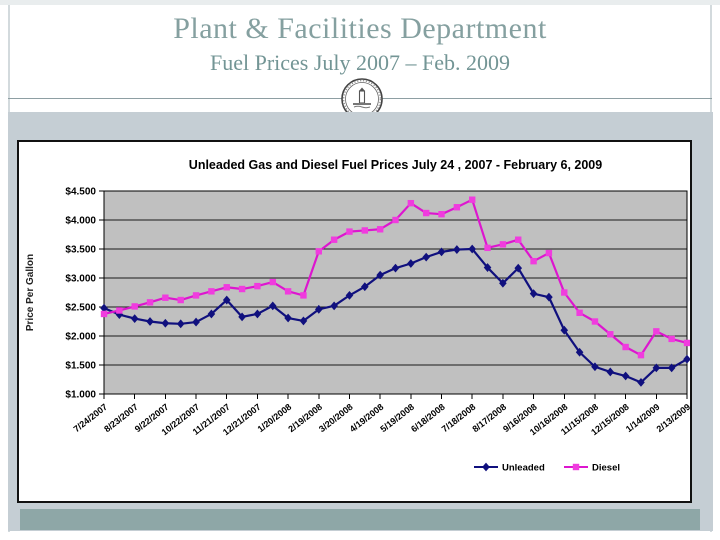 This screenshot has width=720, height=540. What do you see at coordinates (80, 366) in the screenshot?
I see `y-tick-label: $1.500` at bounding box center [80, 366].